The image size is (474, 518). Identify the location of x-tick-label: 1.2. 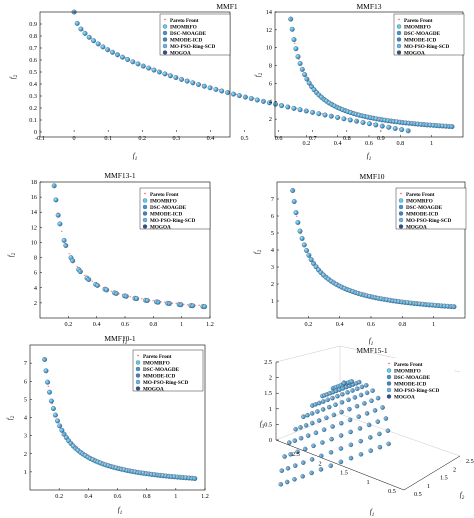
(210, 324).